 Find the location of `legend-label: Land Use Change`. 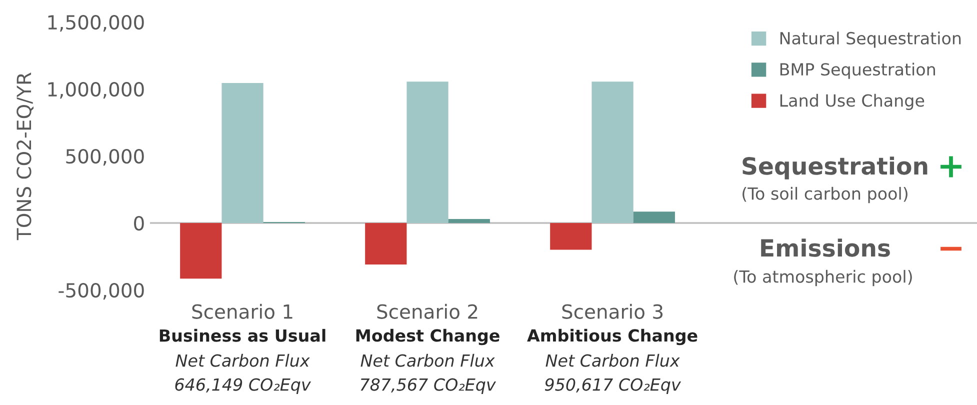

legend-label: Land Use Change is located at coordinates (852, 102).